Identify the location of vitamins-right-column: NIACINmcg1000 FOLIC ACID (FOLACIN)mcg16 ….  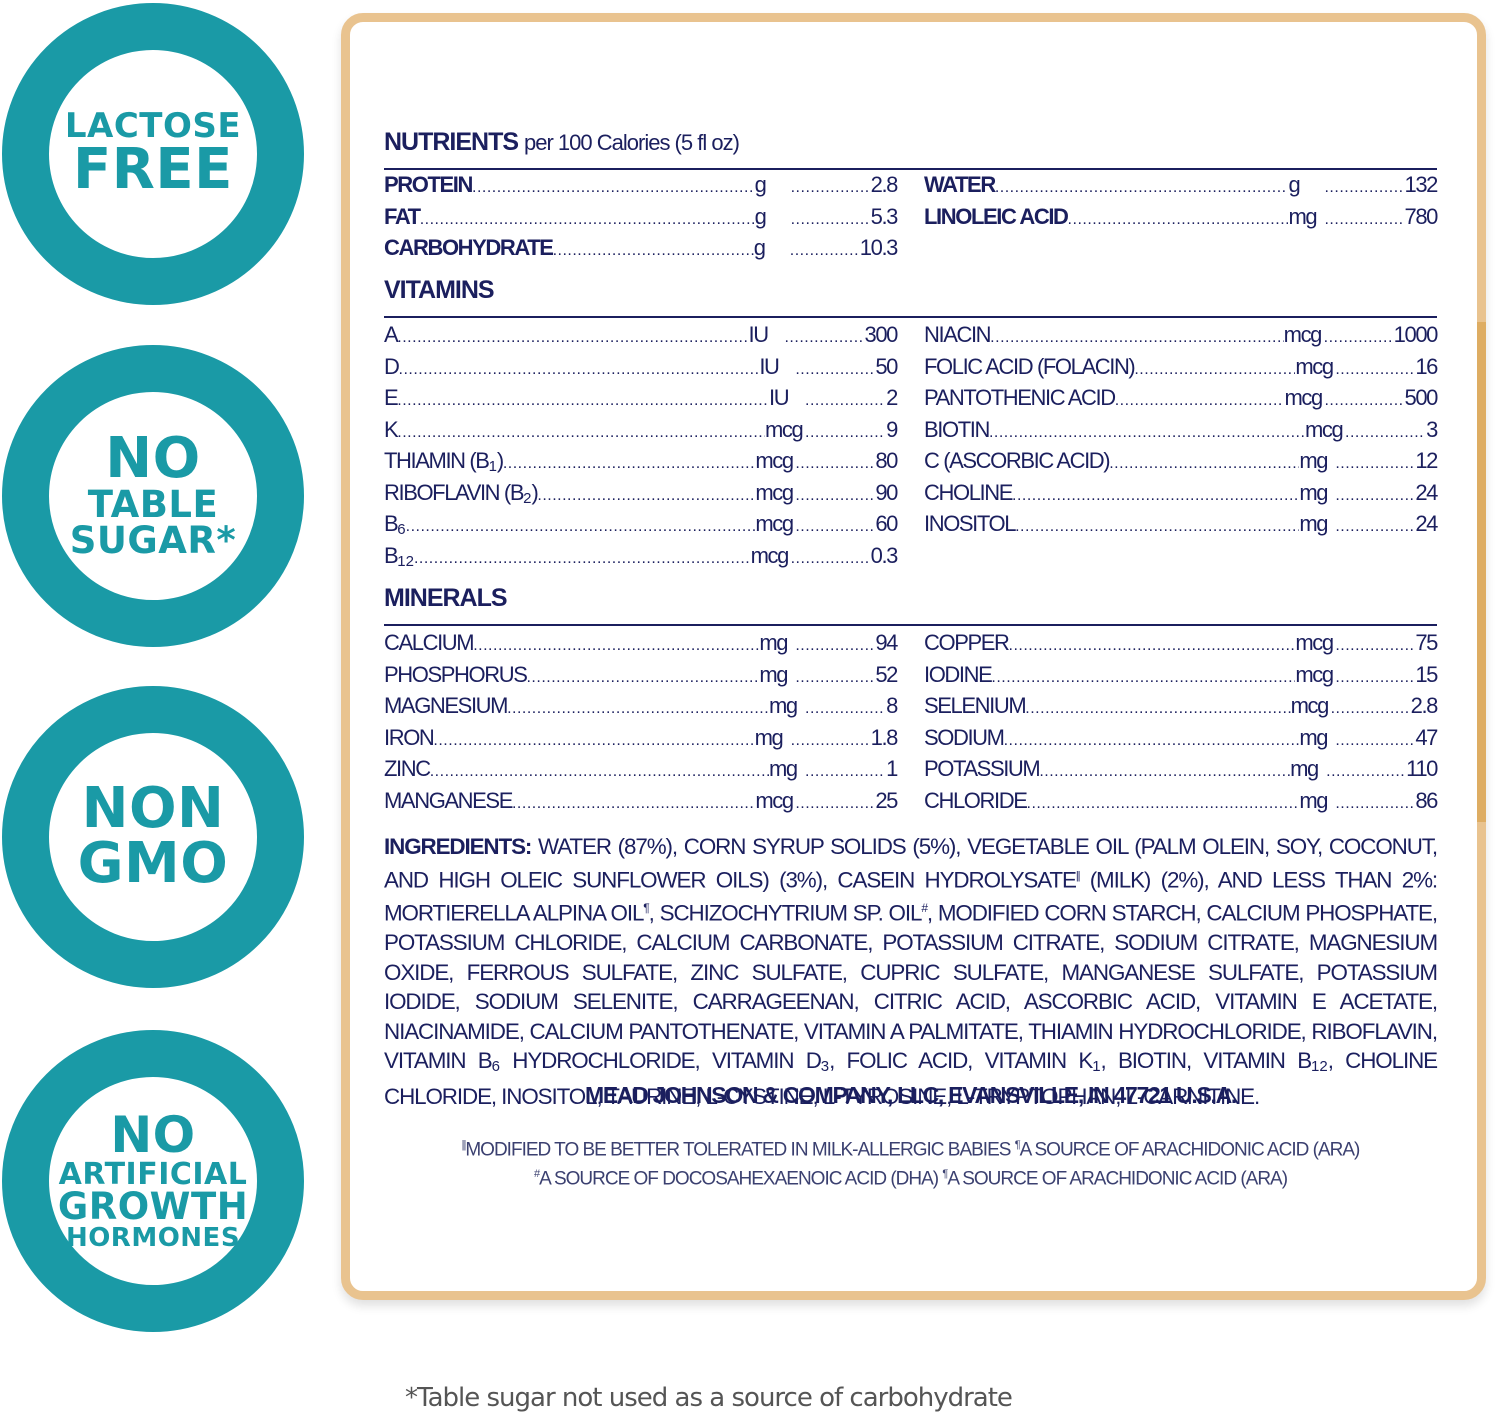
(1181, 432).